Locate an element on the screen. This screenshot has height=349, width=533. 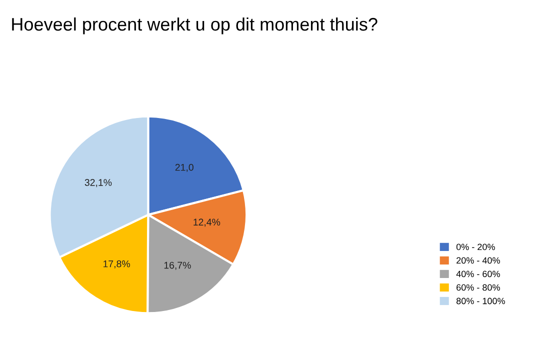
legend-label: 60% - 80% is located at coordinates (478, 287).